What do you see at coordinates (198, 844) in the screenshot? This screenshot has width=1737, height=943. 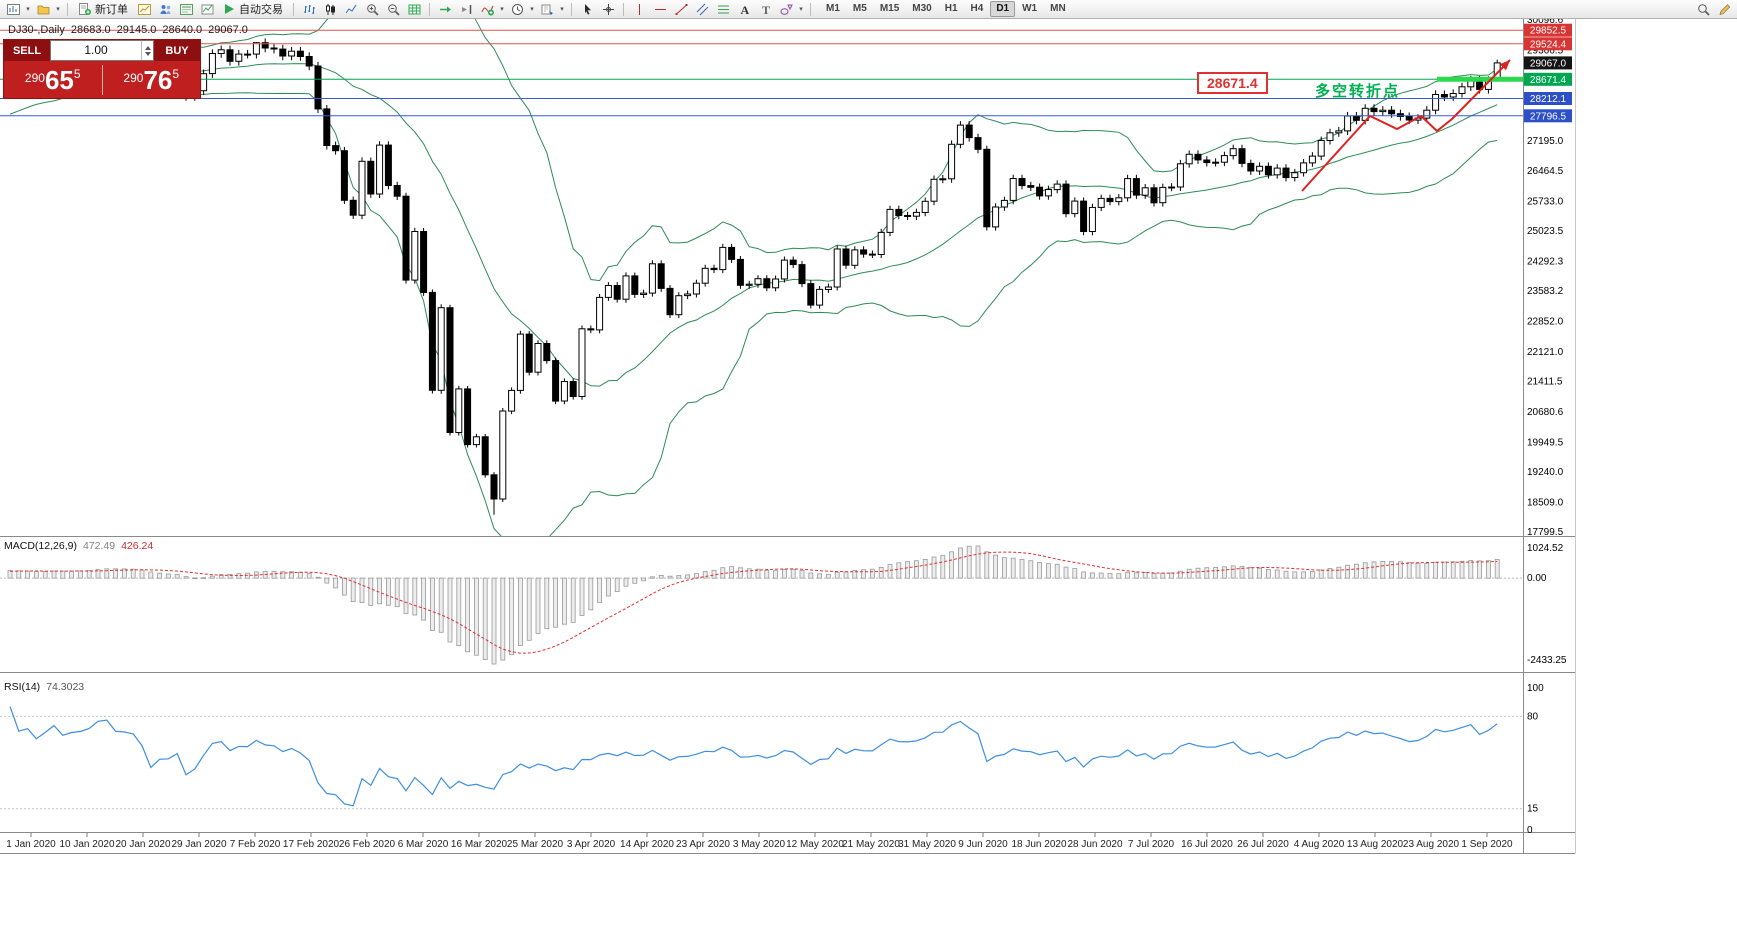 I see `svg-text: 29 Jan 2020` at bounding box center [198, 844].